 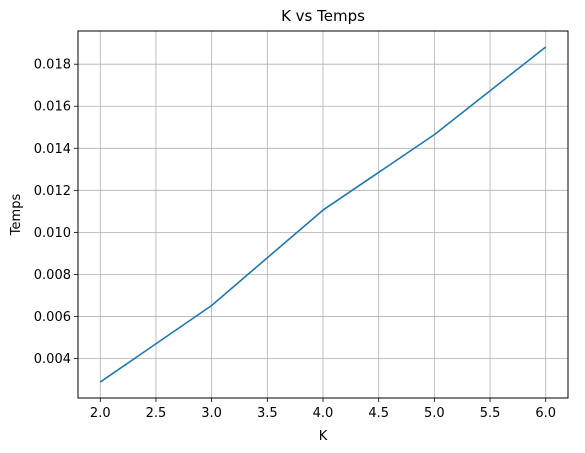 I want to click on x-tick-label: 4.0, so click(x=323, y=413).